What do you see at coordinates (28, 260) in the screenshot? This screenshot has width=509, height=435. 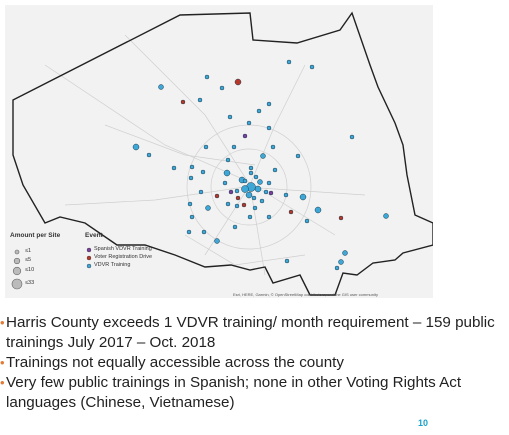 I see `legend-amount-5: ≤5` at bounding box center [28, 260].